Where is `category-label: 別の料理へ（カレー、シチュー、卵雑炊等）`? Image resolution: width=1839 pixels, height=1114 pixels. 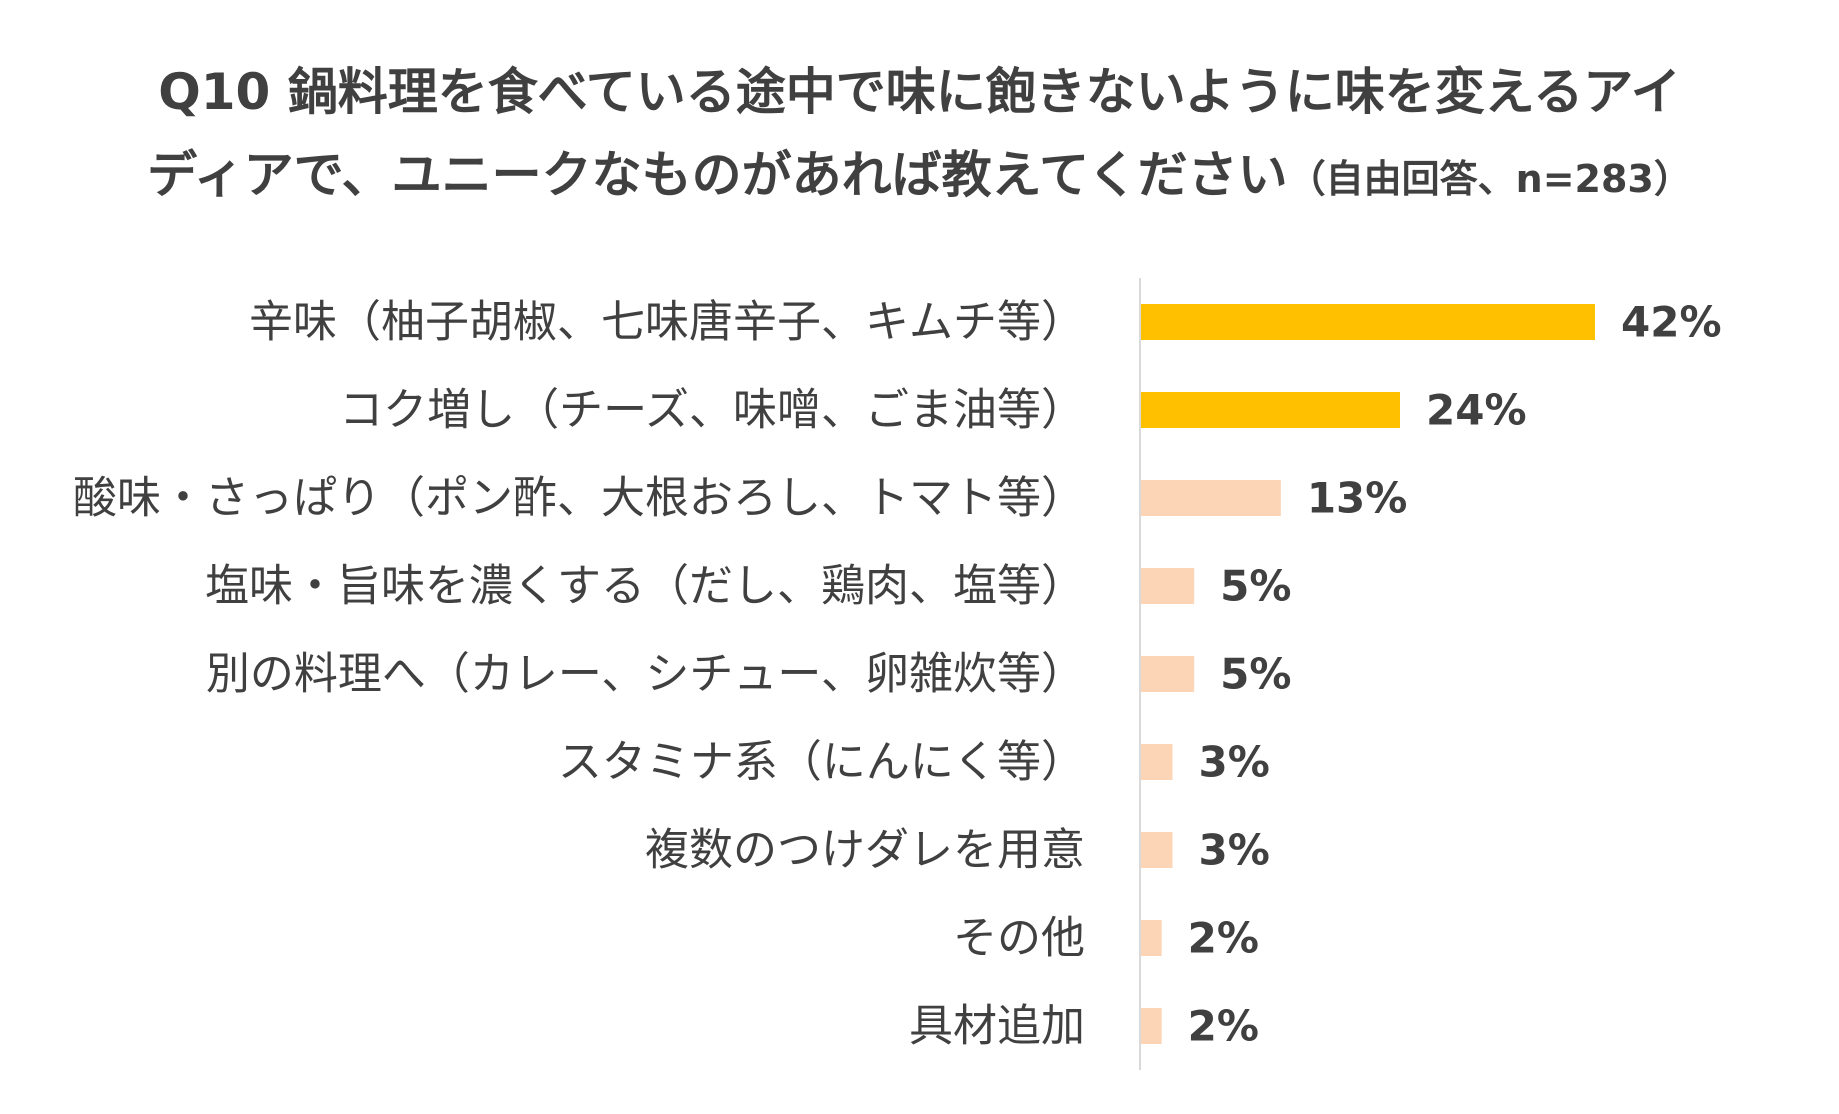 category-label: 別の料理へ（カレー、シチュー、卵雑炊等） is located at coordinates (645, 674).